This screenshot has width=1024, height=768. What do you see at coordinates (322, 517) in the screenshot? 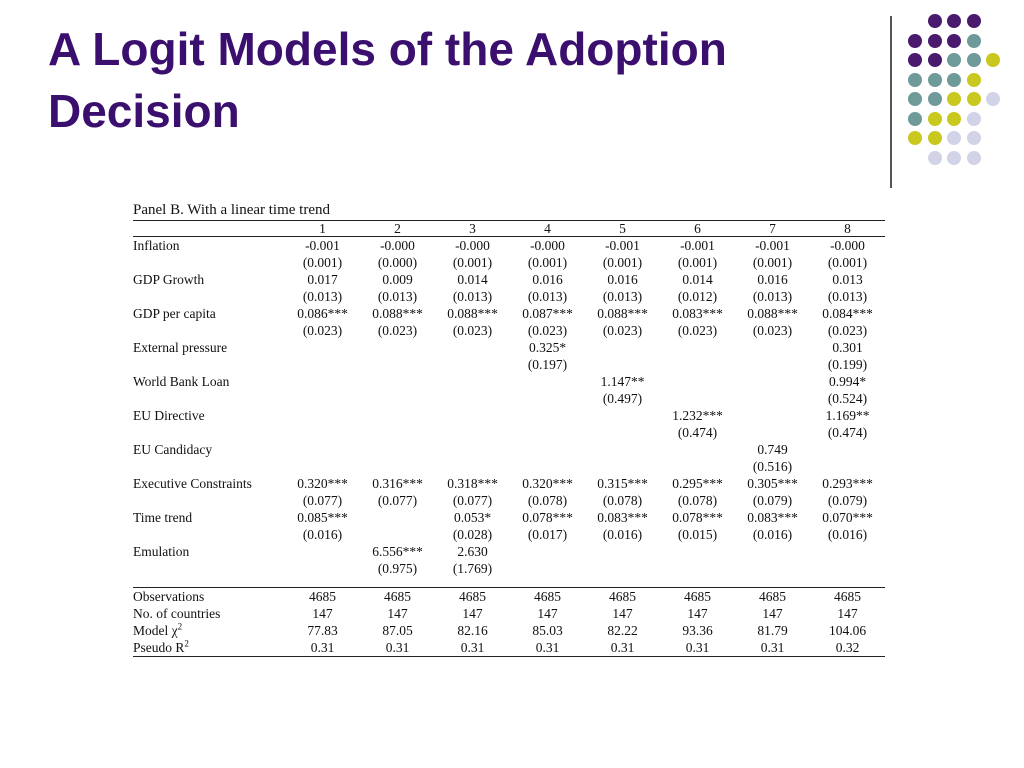
I see `coefficient-cell: 0.085***` at bounding box center [322, 517].